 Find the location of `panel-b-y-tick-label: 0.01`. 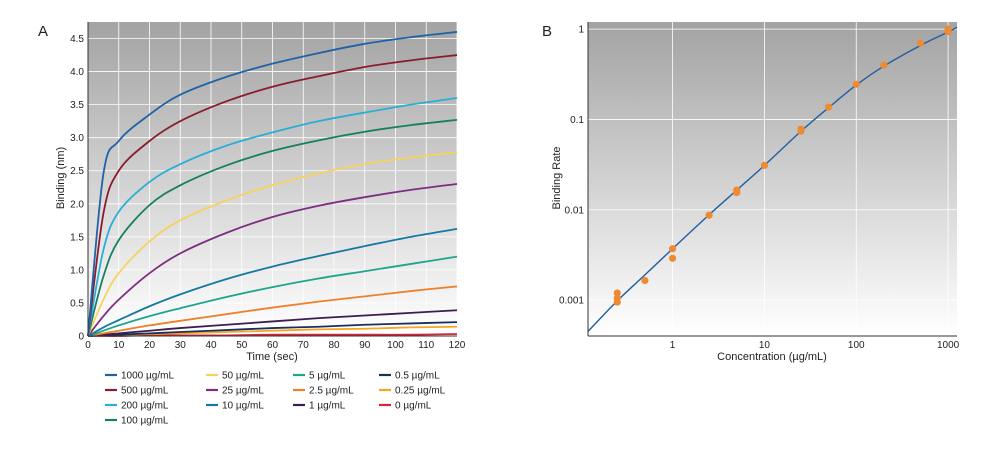

panel-b-y-tick-label: 0.01 is located at coordinates (575, 210).